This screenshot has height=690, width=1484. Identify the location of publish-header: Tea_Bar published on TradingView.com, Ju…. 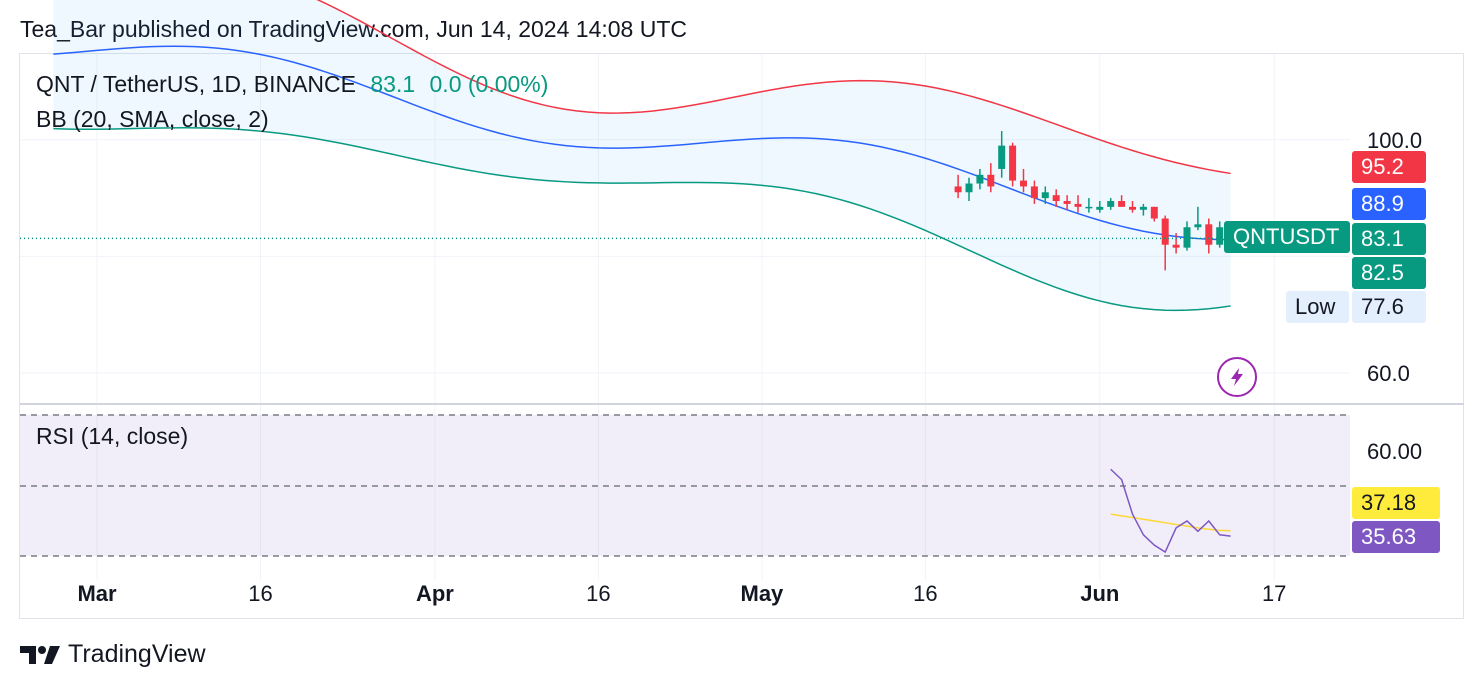
(353, 29).